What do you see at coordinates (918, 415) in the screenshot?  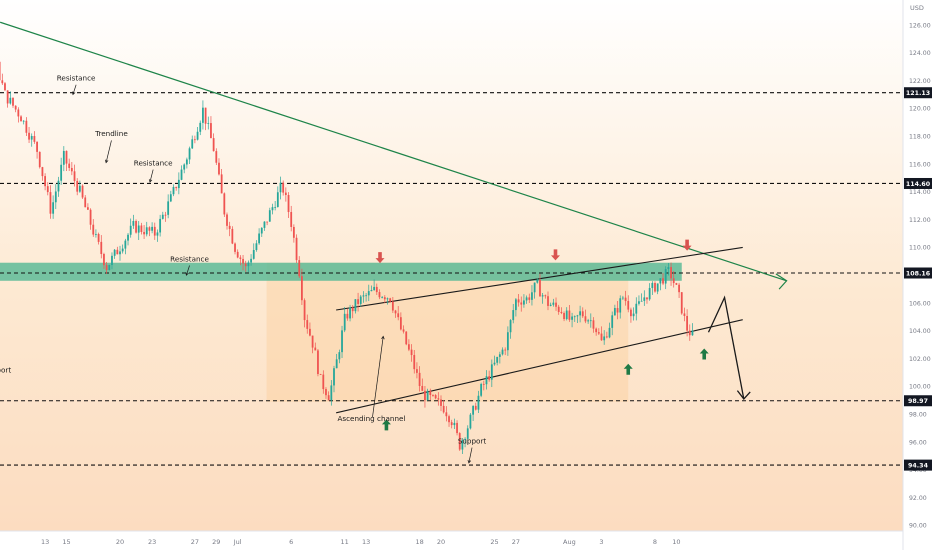 I see `price-tick-label: 98.00` at bounding box center [918, 415].